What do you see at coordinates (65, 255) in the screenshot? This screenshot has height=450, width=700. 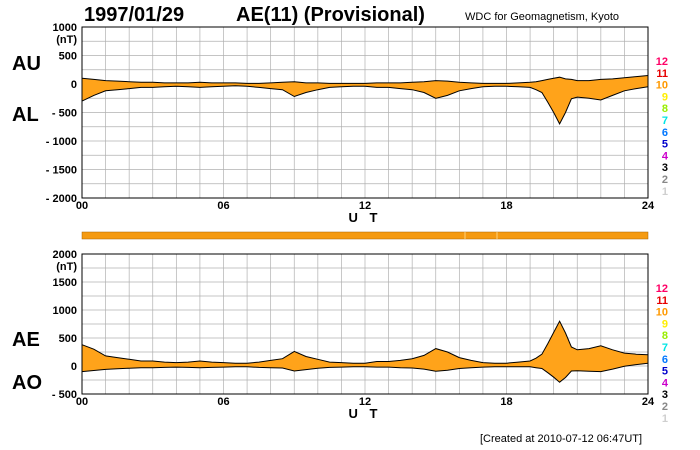 I see `panel2-ytick-label: 2000` at bounding box center [65, 255].